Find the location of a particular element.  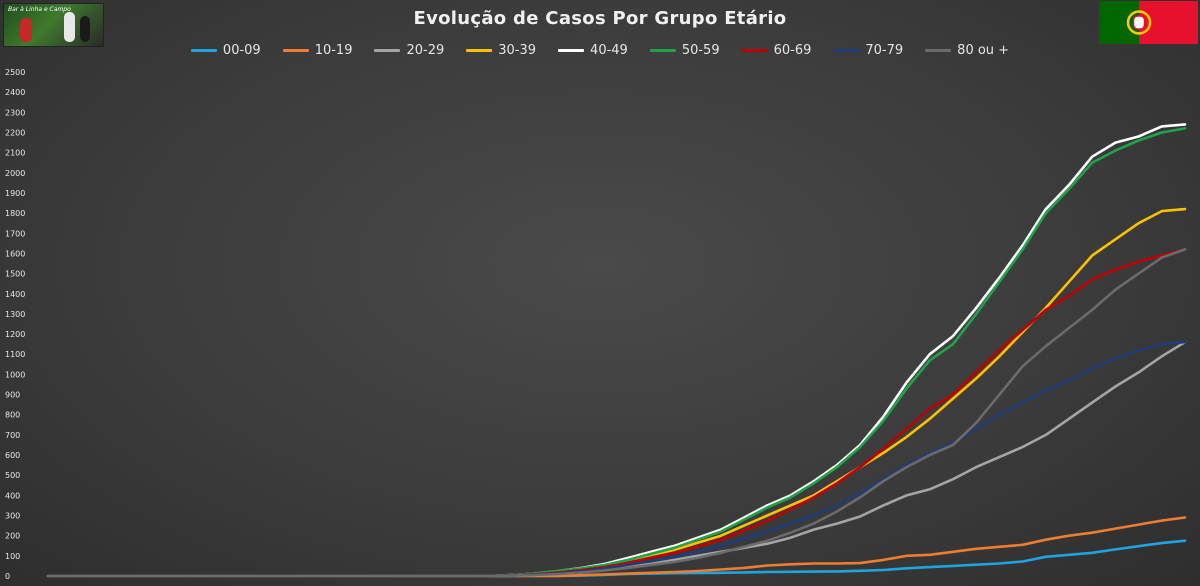

legend-label: 70-79 is located at coordinates (884, 50).